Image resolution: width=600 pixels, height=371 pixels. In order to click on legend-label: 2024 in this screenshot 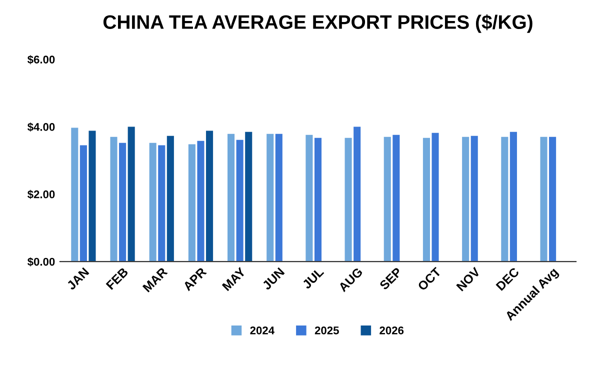, I will do `click(262, 330)`.